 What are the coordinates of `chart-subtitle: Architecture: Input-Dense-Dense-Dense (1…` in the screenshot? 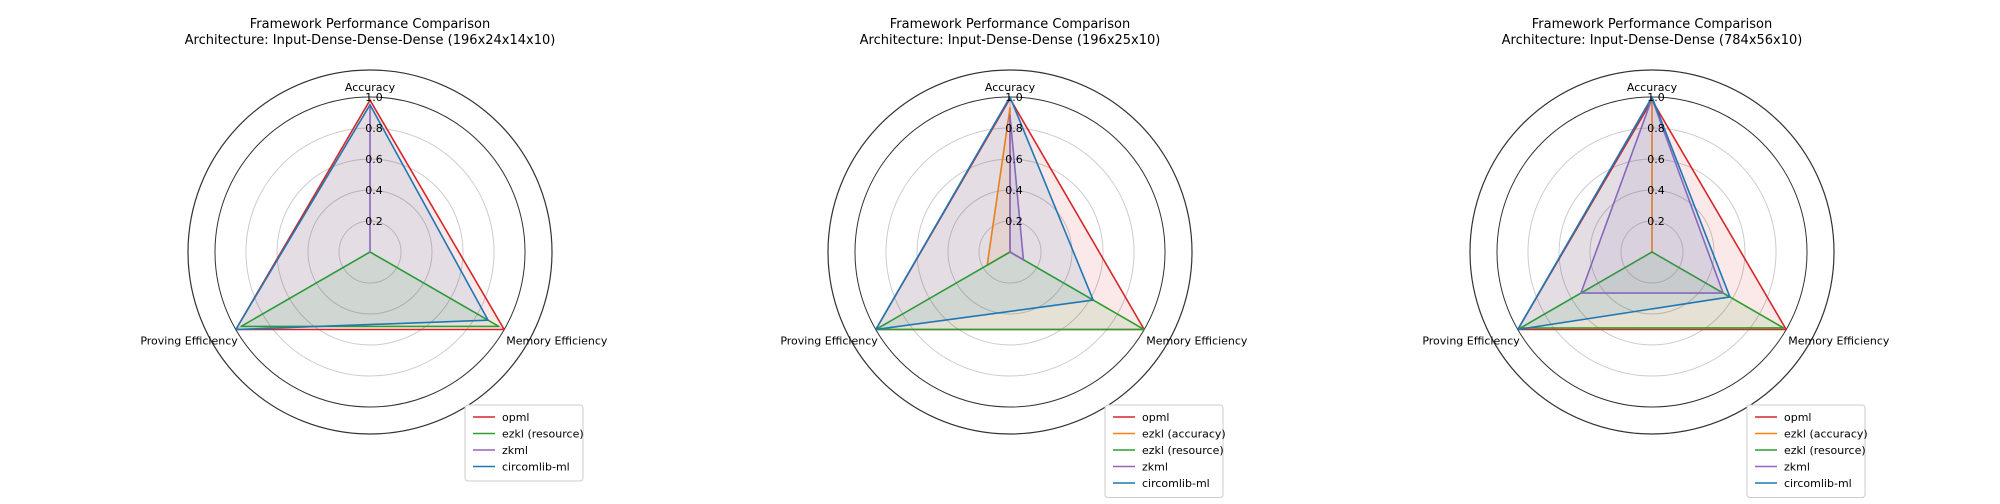 It's located at (370, 40).